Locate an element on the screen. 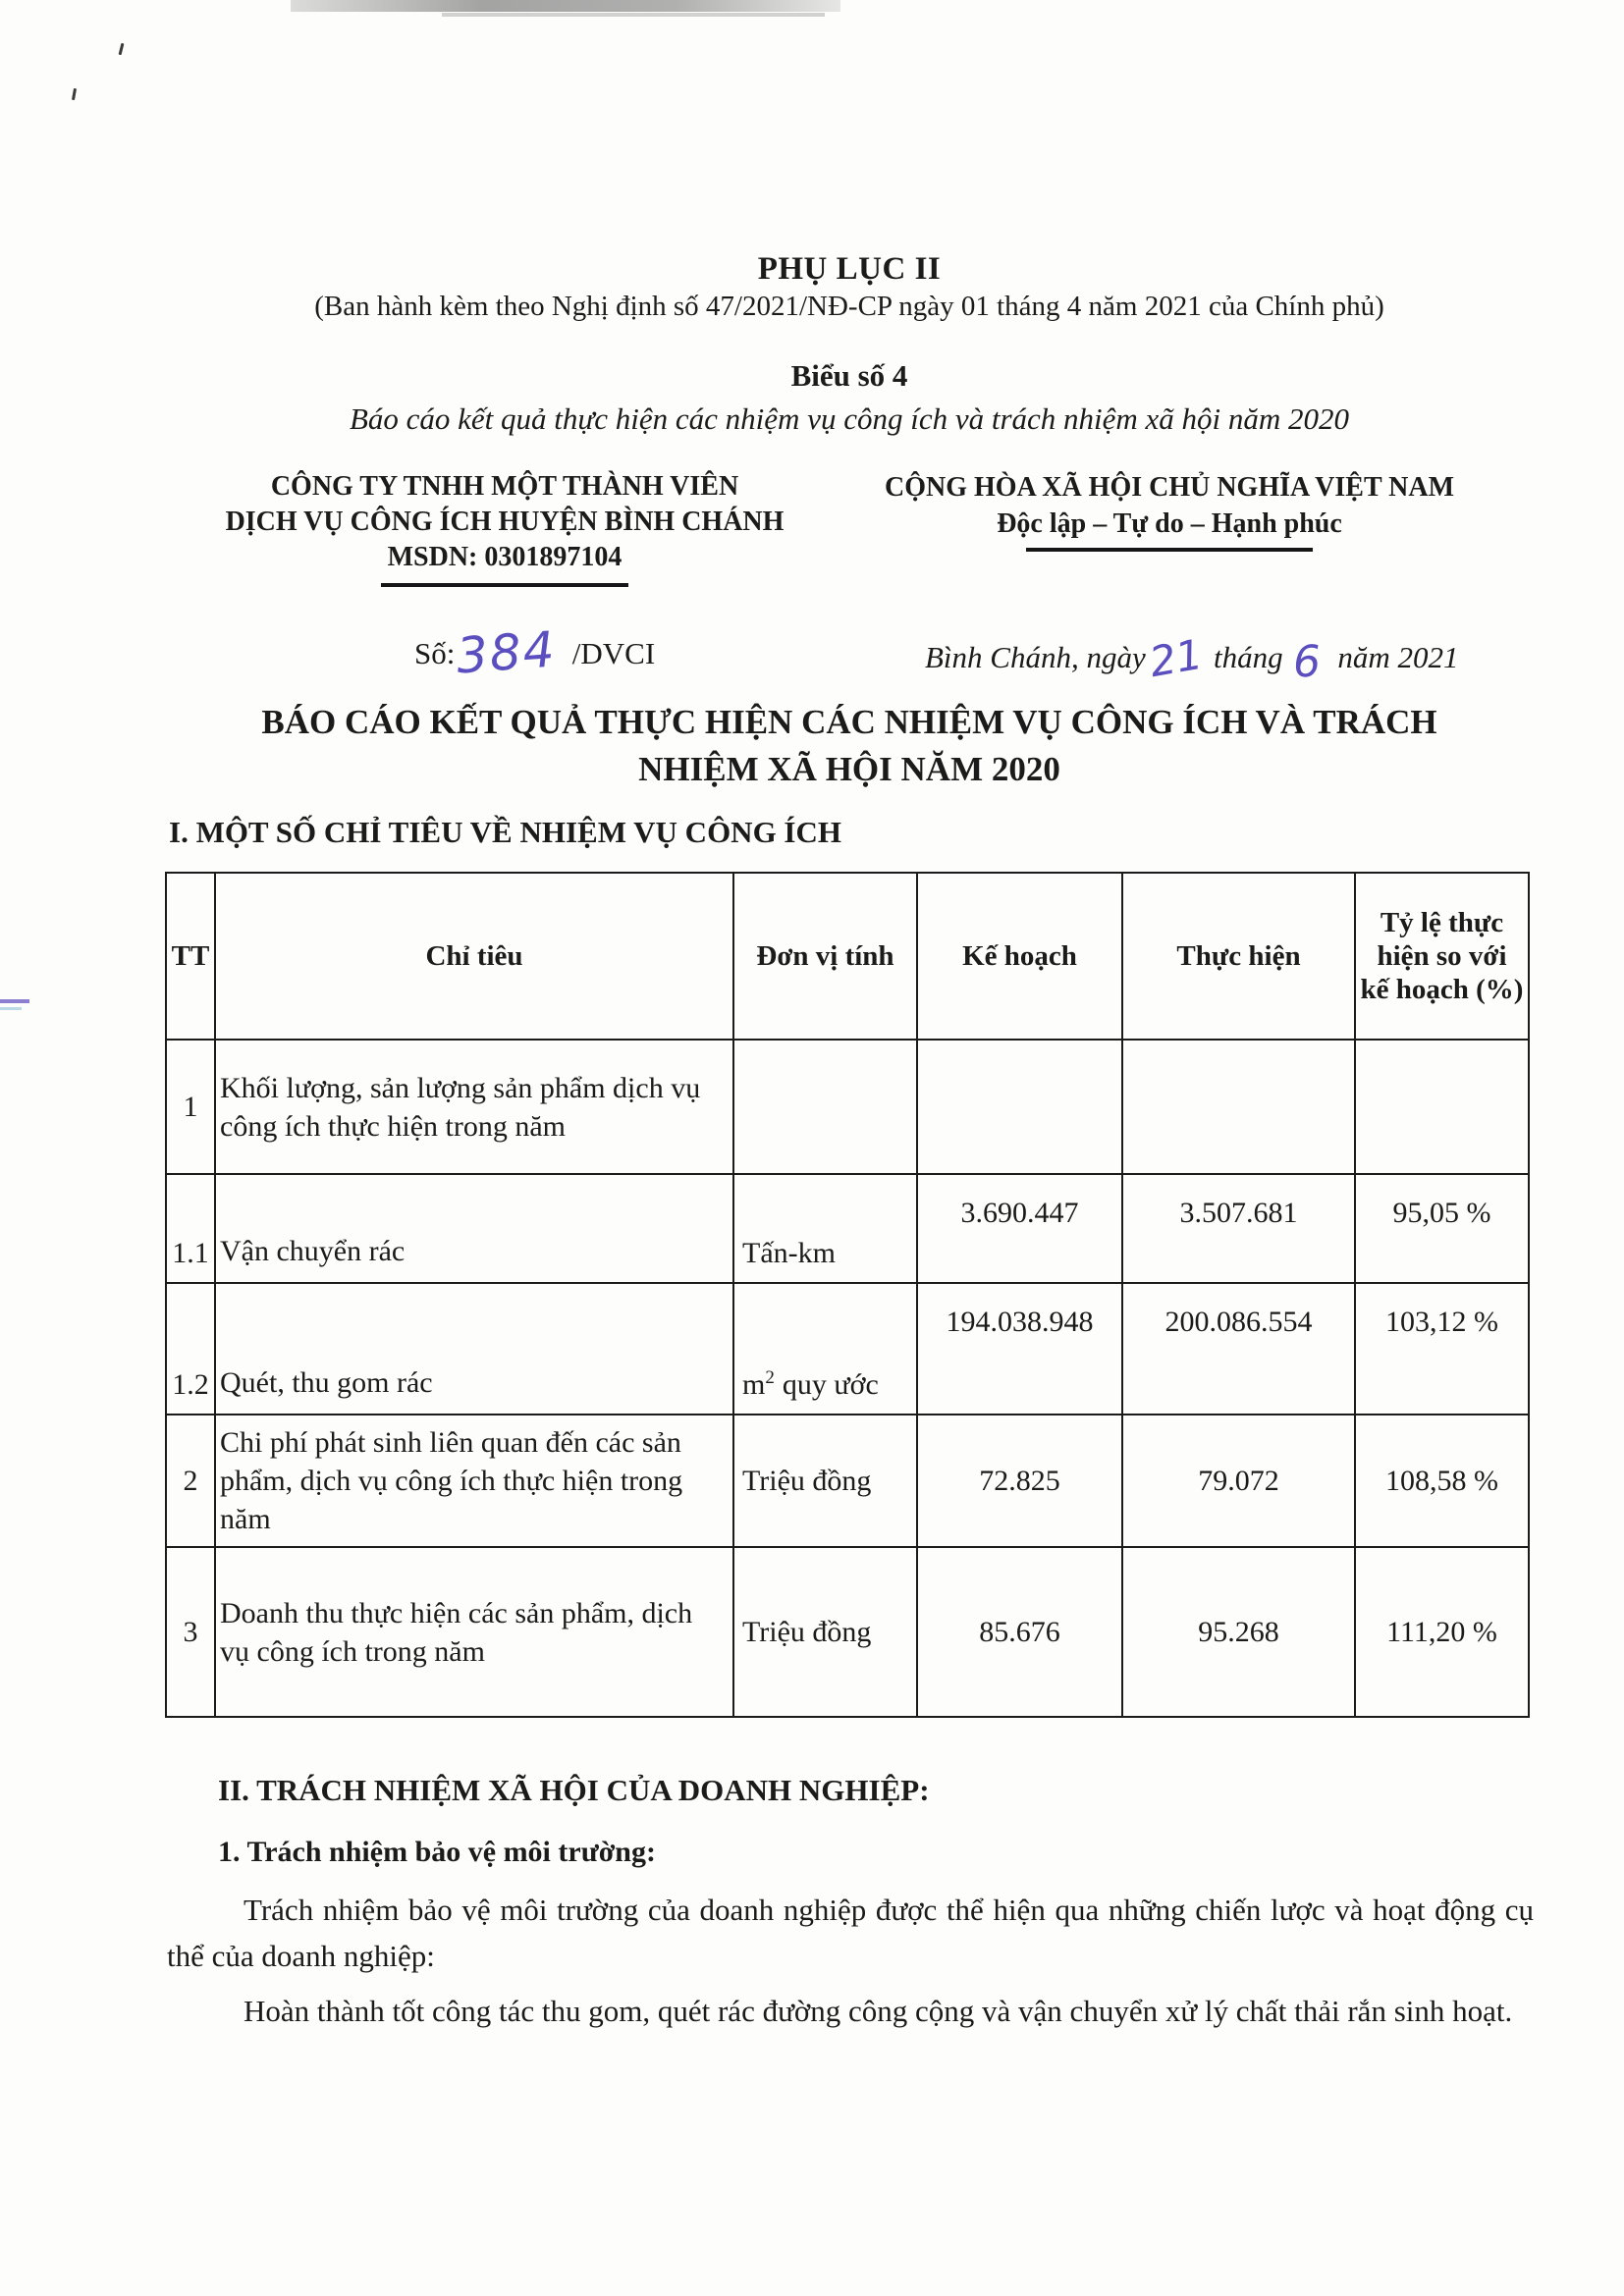  cell-ratio: 108,58 % is located at coordinates (1442, 1481).